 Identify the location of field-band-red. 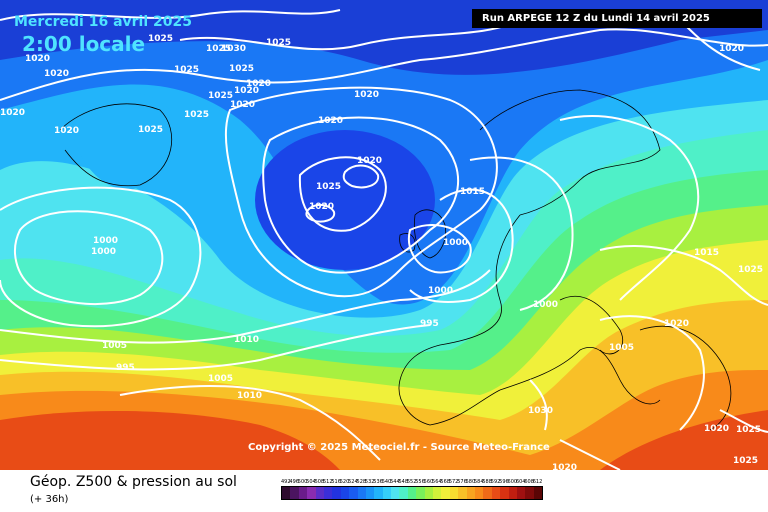
(170, 440).